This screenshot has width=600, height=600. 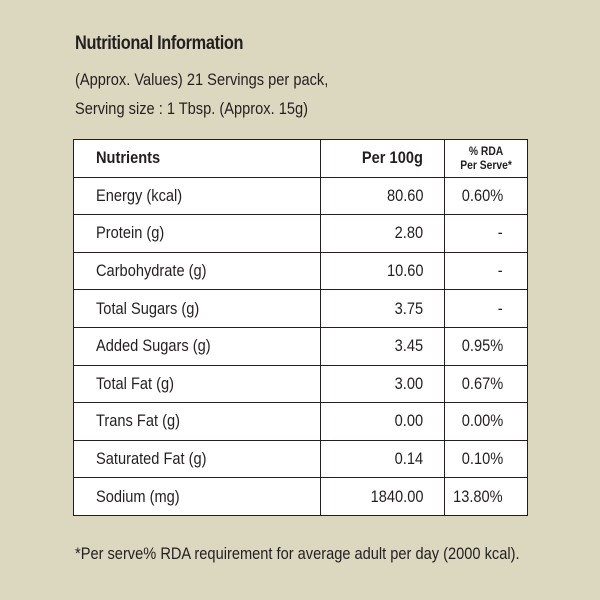 What do you see at coordinates (383, 384) in the screenshot?
I see `per-100g-value: 3.00` at bounding box center [383, 384].